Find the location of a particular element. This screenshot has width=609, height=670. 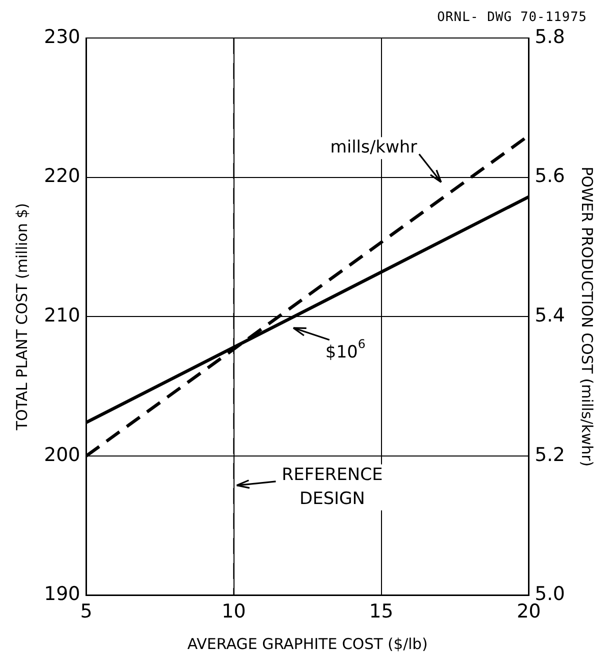

y2-tick-label: 5.4 is located at coordinates (549, 315).